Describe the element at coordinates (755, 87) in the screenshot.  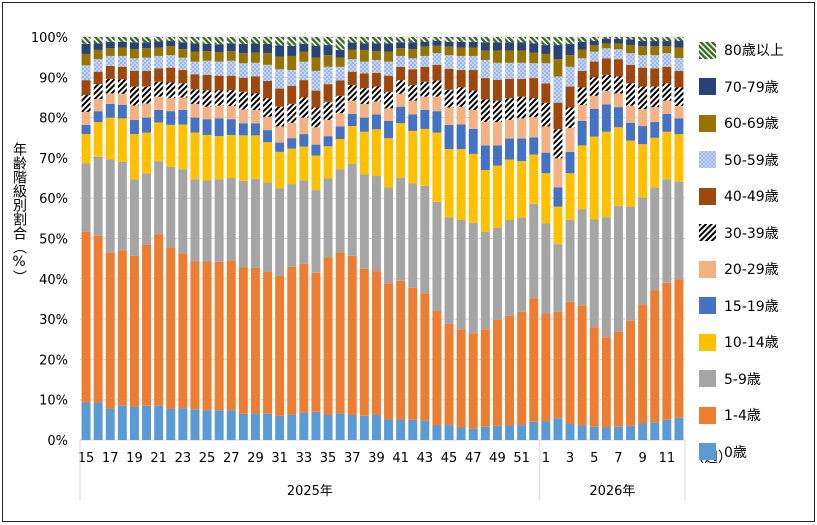
I see `legend-item: 70-79歳` at that location.